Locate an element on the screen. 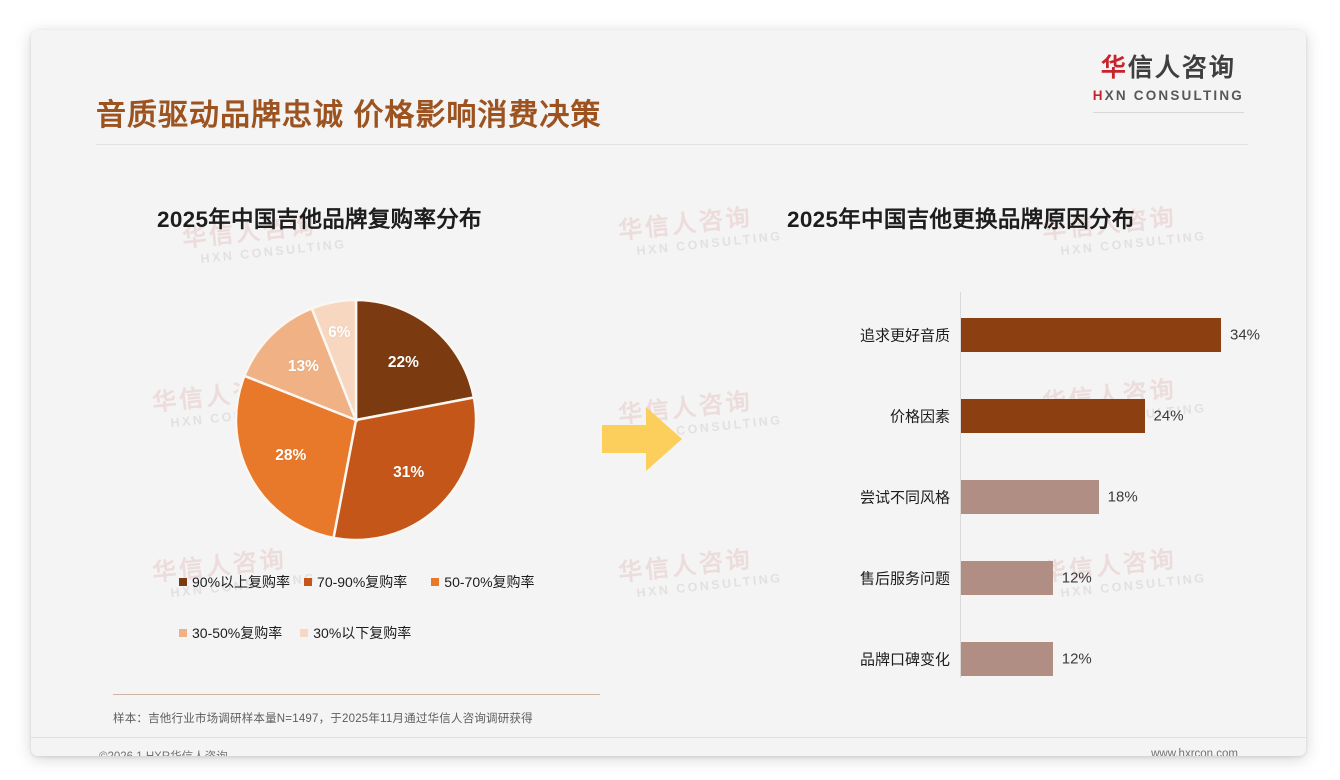 Image resolution: width=1340 pixels, height=780 pixels. bar-row: 品牌口碑变化 12% is located at coordinates (1022, 659).